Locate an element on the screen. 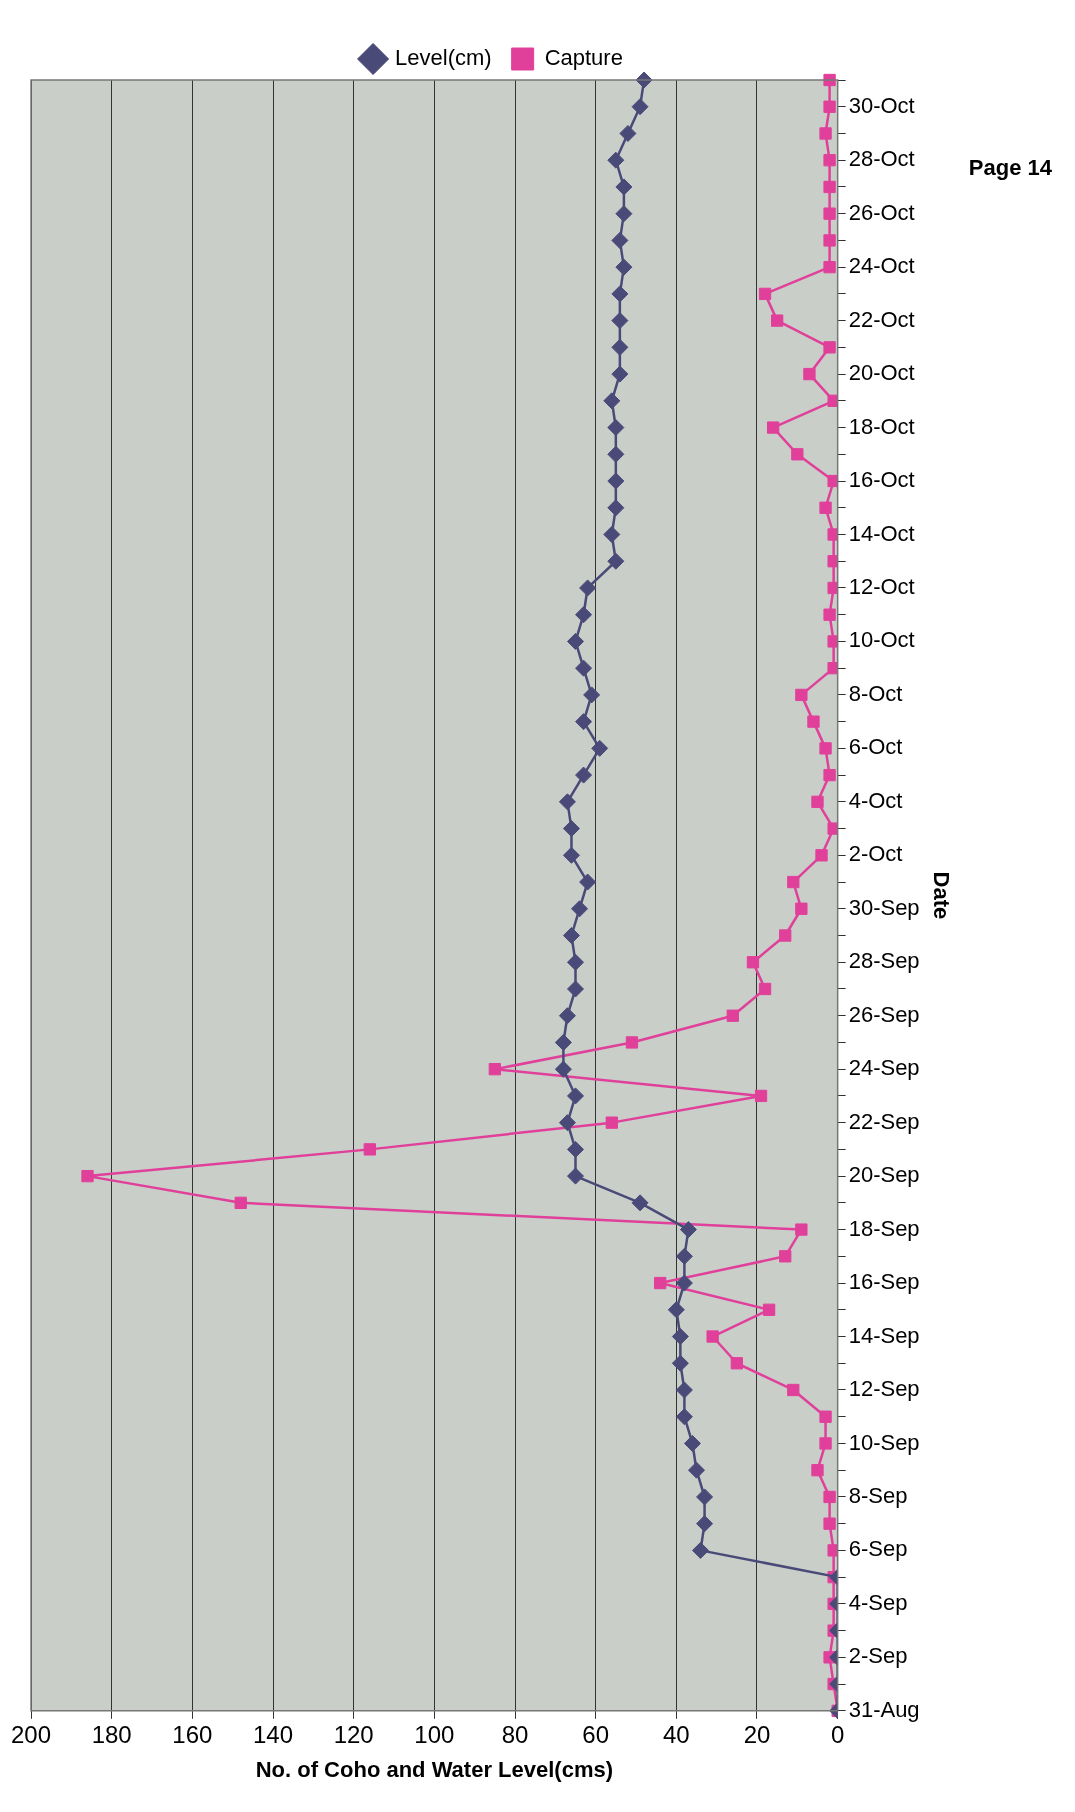 This screenshot has height=1812, width=1075. x-tick-label: 20 is located at coordinates (757, 1734).